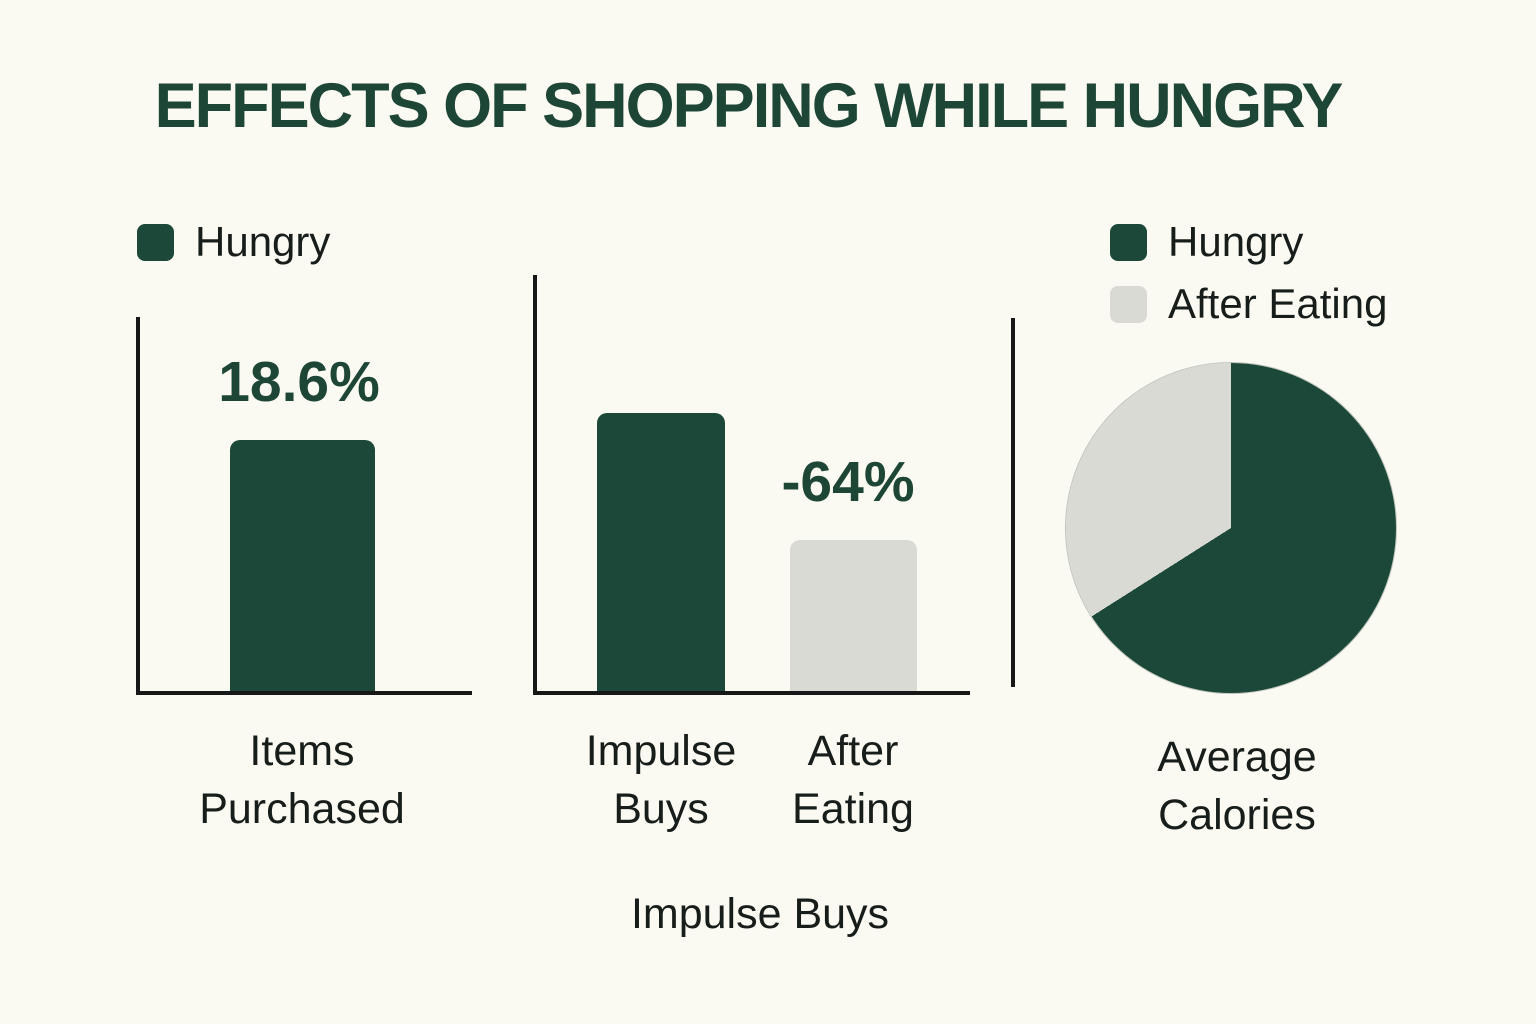 Image resolution: width=1536 pixels, height=1024 pixels. What do you see at coordinates (853, 780) in the screenshot?
I see `axis-label-after-eating: After Eating` at bounding box center [853, 780].